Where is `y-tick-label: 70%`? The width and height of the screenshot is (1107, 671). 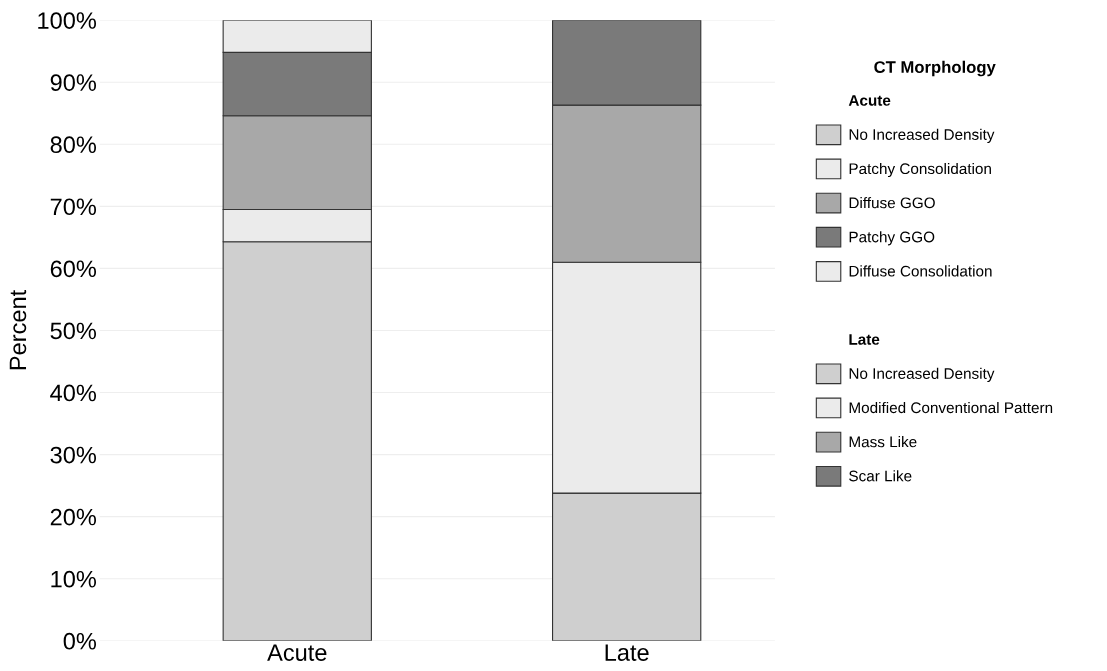
y-tick-label: 70% is located at coordinates (73, 207).